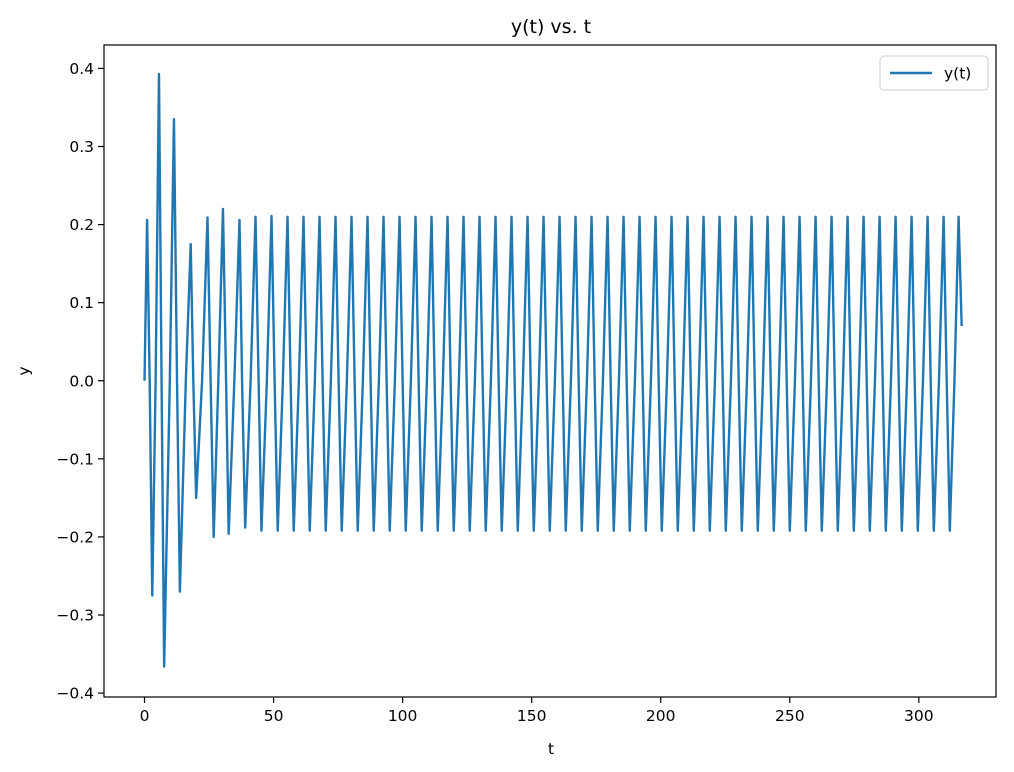 The height and width of the screenshot is (772, 1014). What do you see at coordinates (81, 69) in the screenshot?
I see `y-tick-label: 0.4` at bounding box center [81, 69].